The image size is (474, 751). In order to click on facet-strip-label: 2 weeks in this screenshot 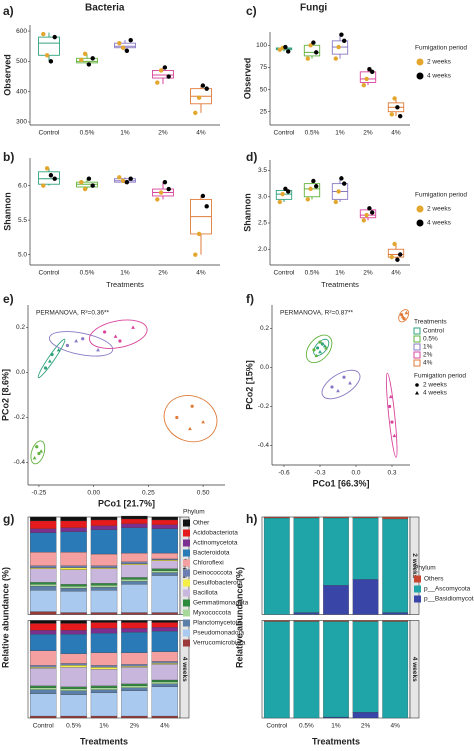, I will do `click(414, 565)`.